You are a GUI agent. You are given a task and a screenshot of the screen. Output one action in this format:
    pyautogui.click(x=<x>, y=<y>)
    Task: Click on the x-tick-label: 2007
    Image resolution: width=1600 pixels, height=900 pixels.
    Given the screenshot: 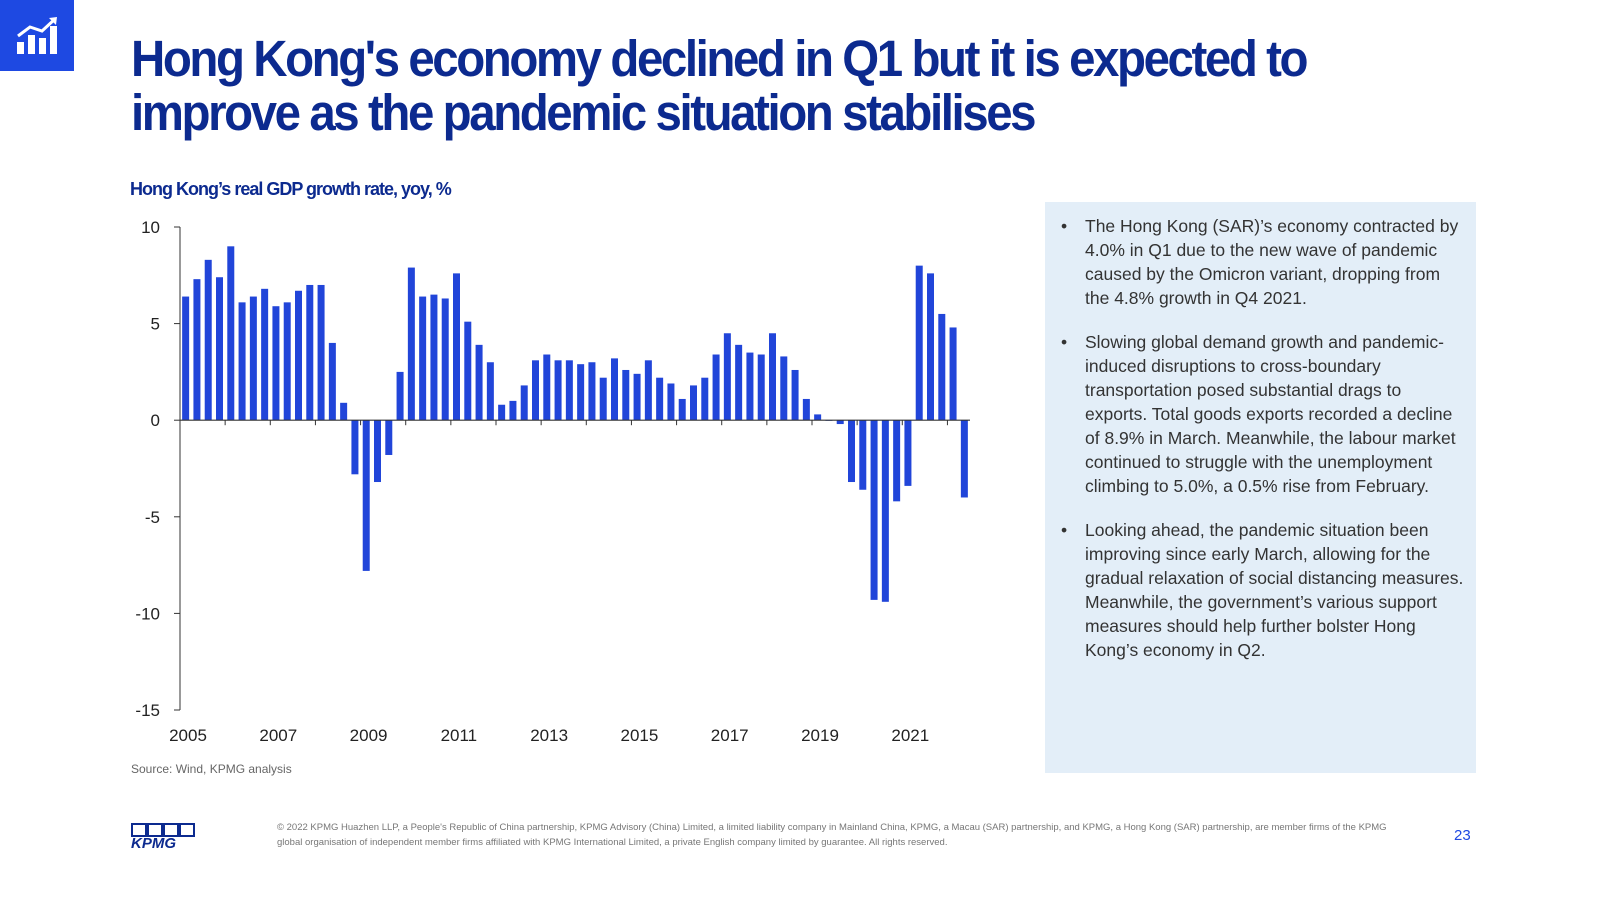 What is the action you would take?
    pyautogui.click(x=278, y=735)
    